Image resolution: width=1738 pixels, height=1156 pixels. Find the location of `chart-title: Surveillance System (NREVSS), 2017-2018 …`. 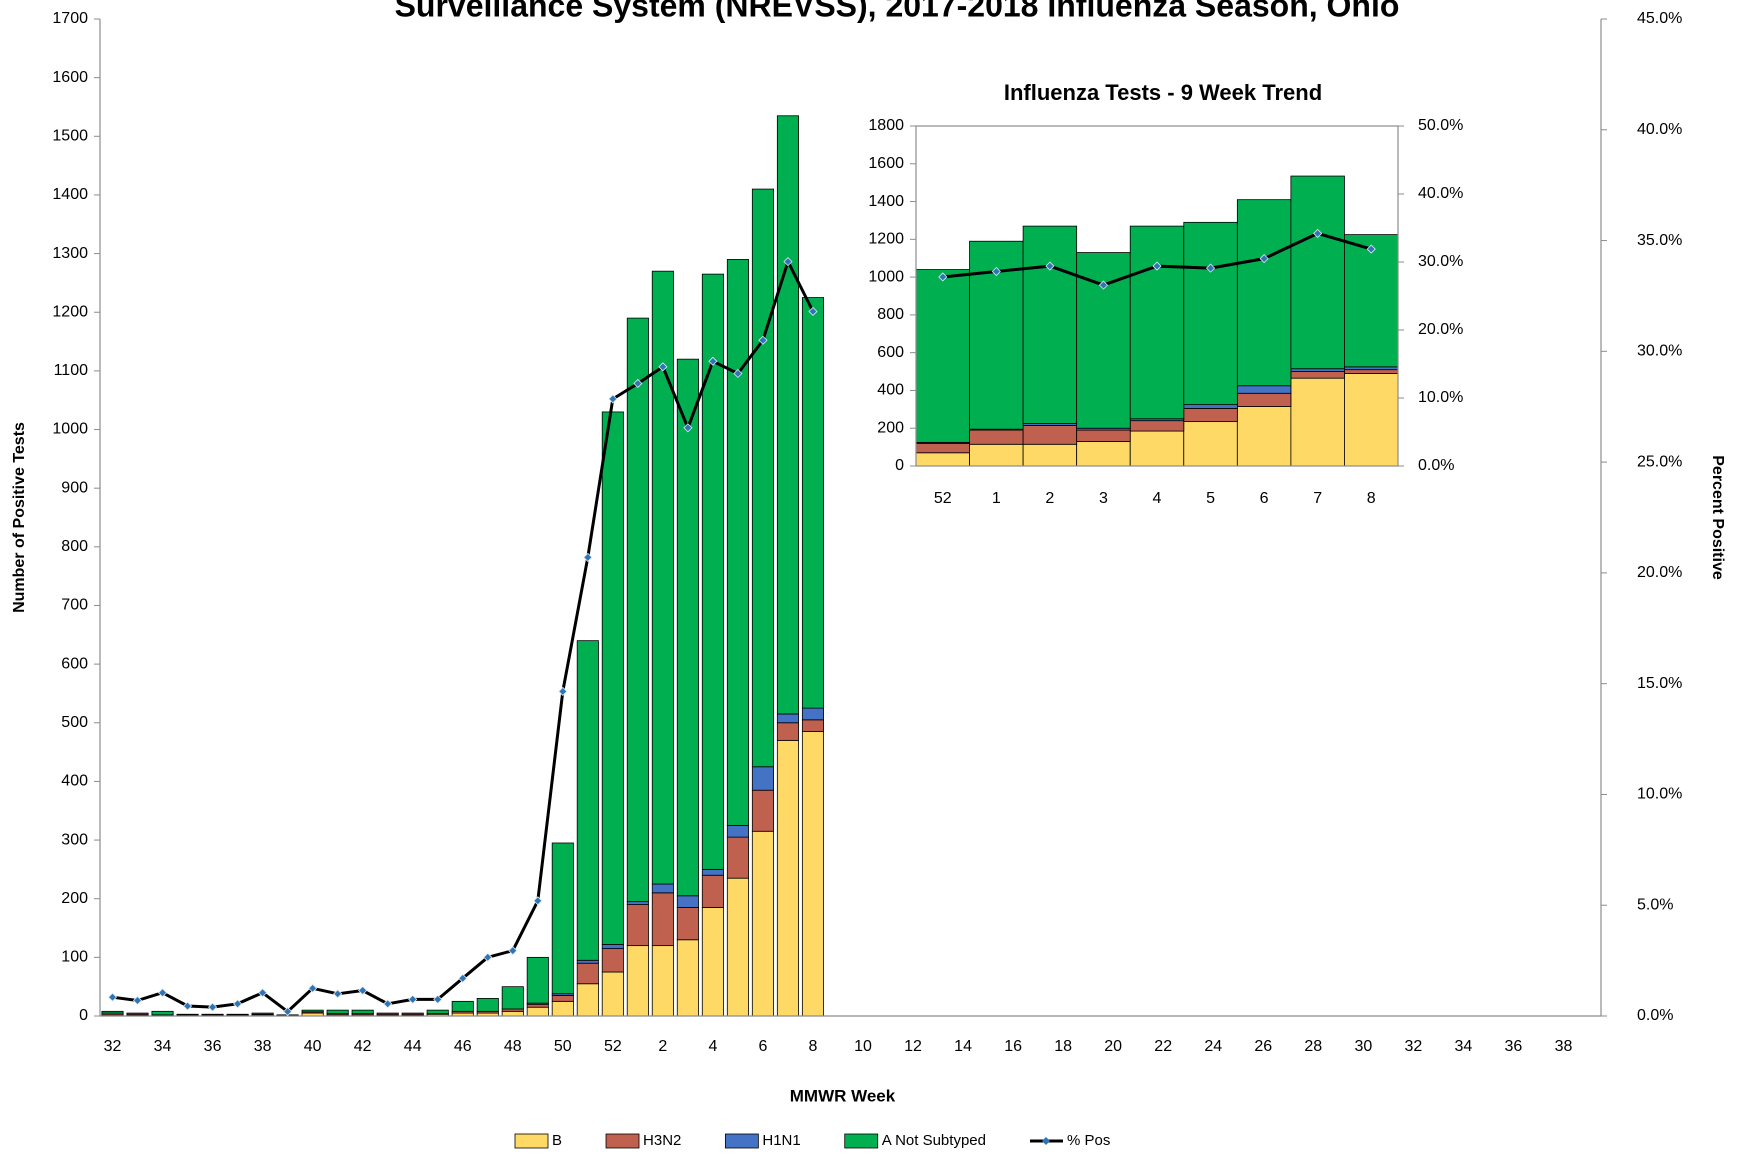

chart-title: Surveillance System (NREVSS), 2017-2018 … is located at coordinates (897, 11).